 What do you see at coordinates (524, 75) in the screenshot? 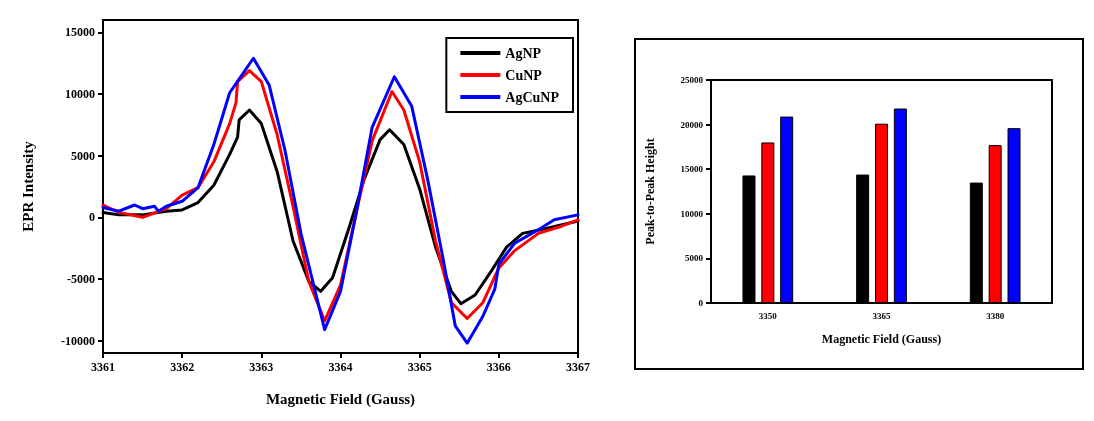
I see `legend-label: CuNP` at bounding box center [524, 75].